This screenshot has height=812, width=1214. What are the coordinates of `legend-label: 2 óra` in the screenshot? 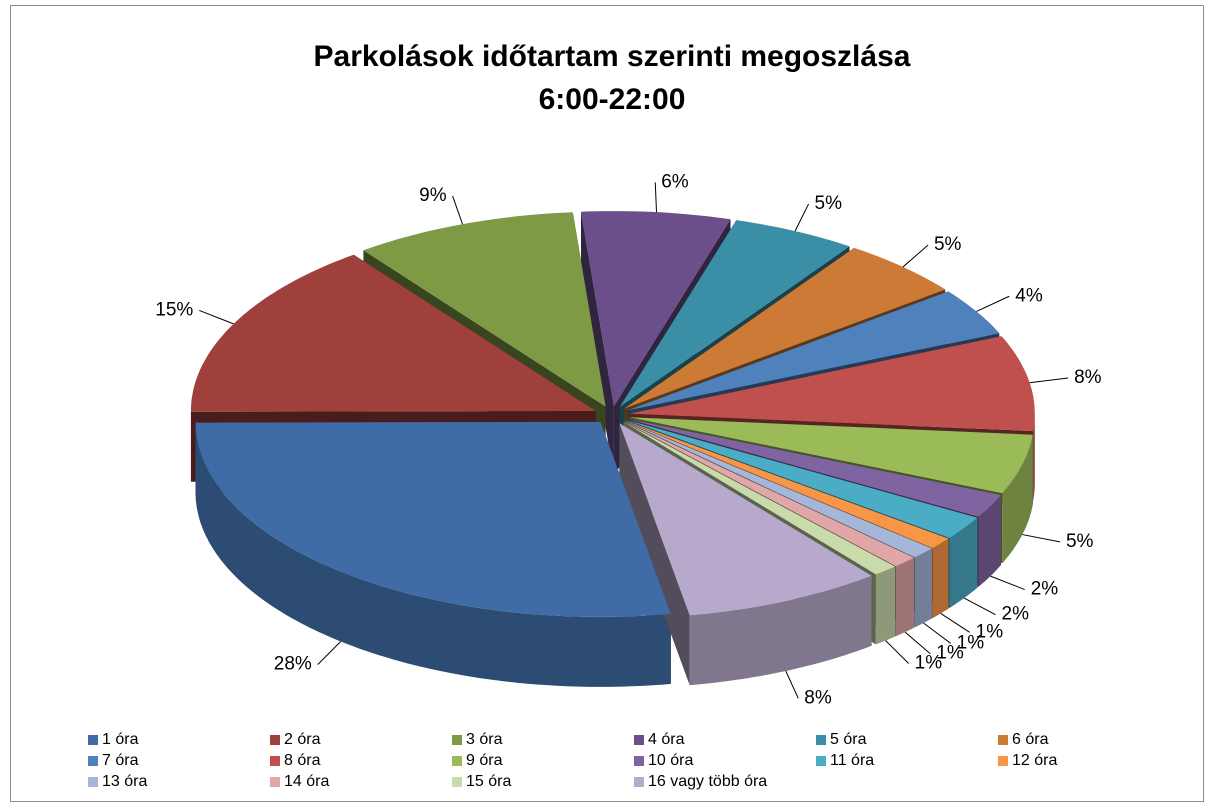 It's located at (302, 739).